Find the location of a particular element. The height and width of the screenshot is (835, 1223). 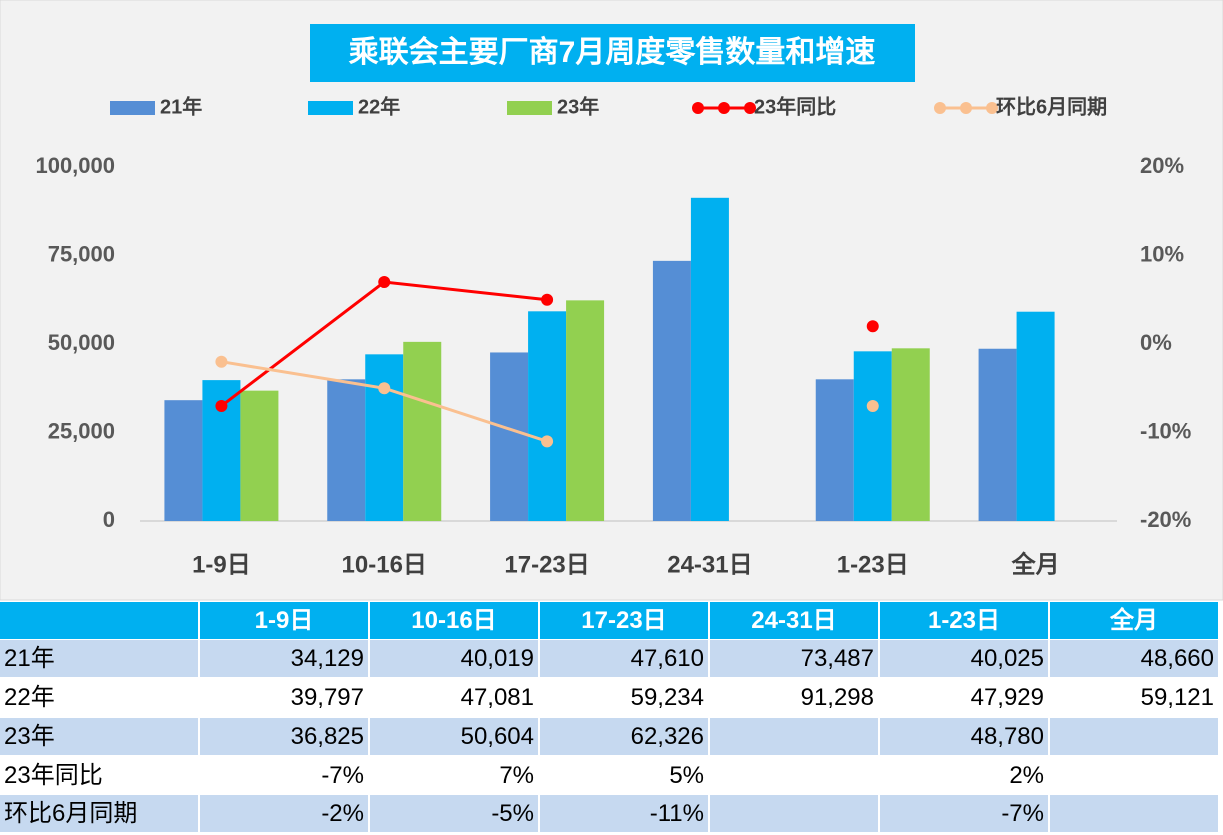

y-tick-label: 0 is located at coordinates (109, 519).